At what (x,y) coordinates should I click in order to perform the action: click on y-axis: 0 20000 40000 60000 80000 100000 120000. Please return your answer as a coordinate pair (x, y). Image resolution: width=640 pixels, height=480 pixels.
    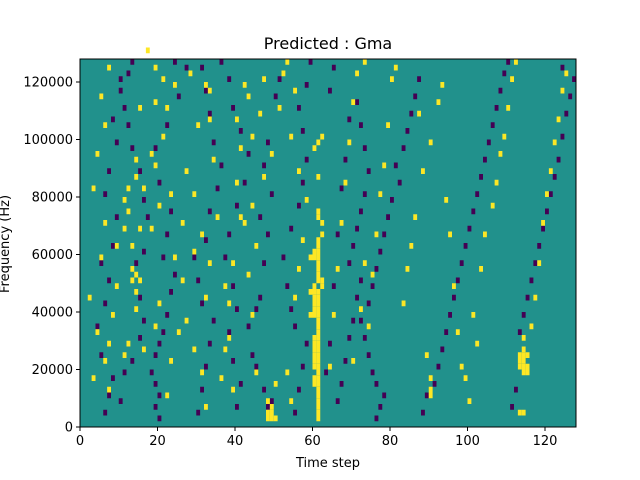
    Looking at the image, I should click on (51, 256).